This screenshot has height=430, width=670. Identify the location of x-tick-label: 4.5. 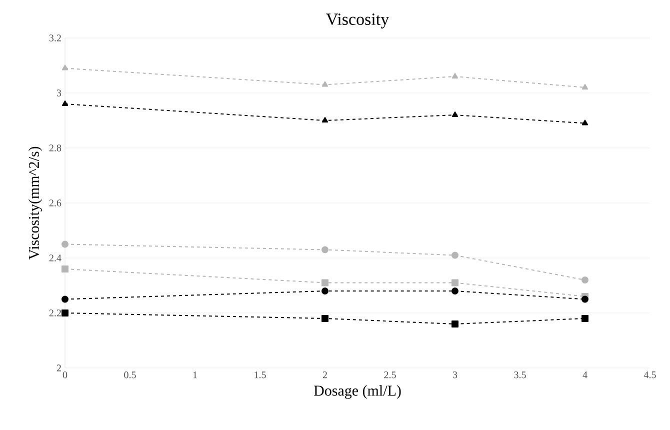
(650, 375).